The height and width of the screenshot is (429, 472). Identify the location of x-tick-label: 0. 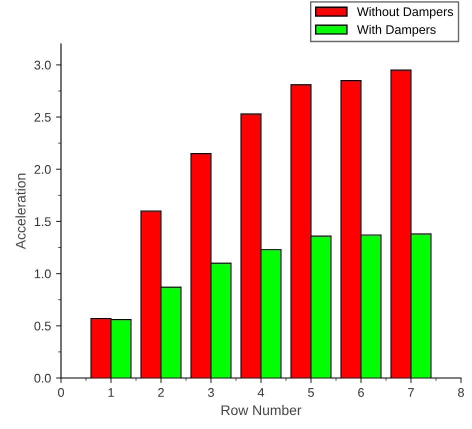
(61, 392).